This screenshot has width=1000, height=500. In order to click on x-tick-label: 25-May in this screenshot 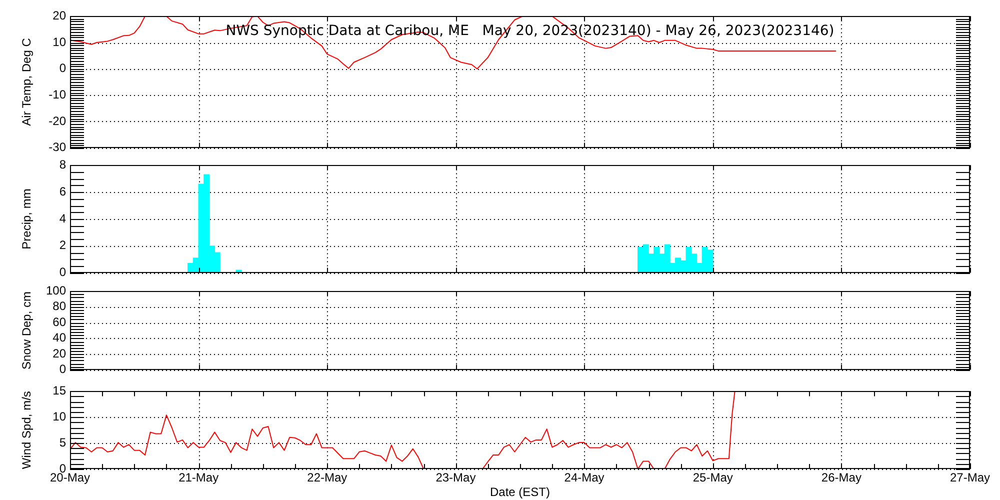, I will do `click(712, 477)`.